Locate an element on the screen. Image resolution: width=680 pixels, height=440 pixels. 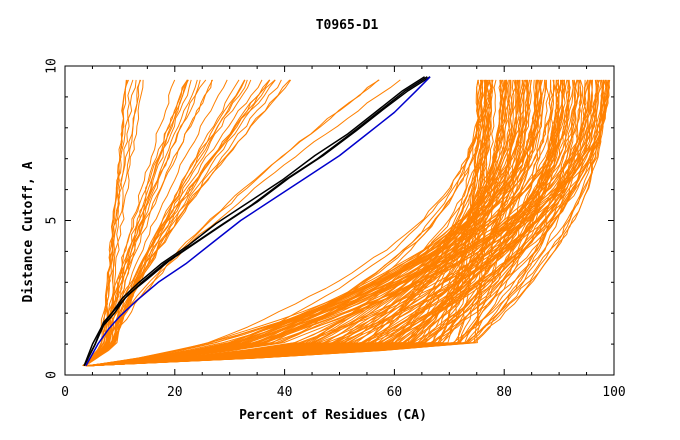
x-tick-label: 0 is located at coordinates (65, 392).